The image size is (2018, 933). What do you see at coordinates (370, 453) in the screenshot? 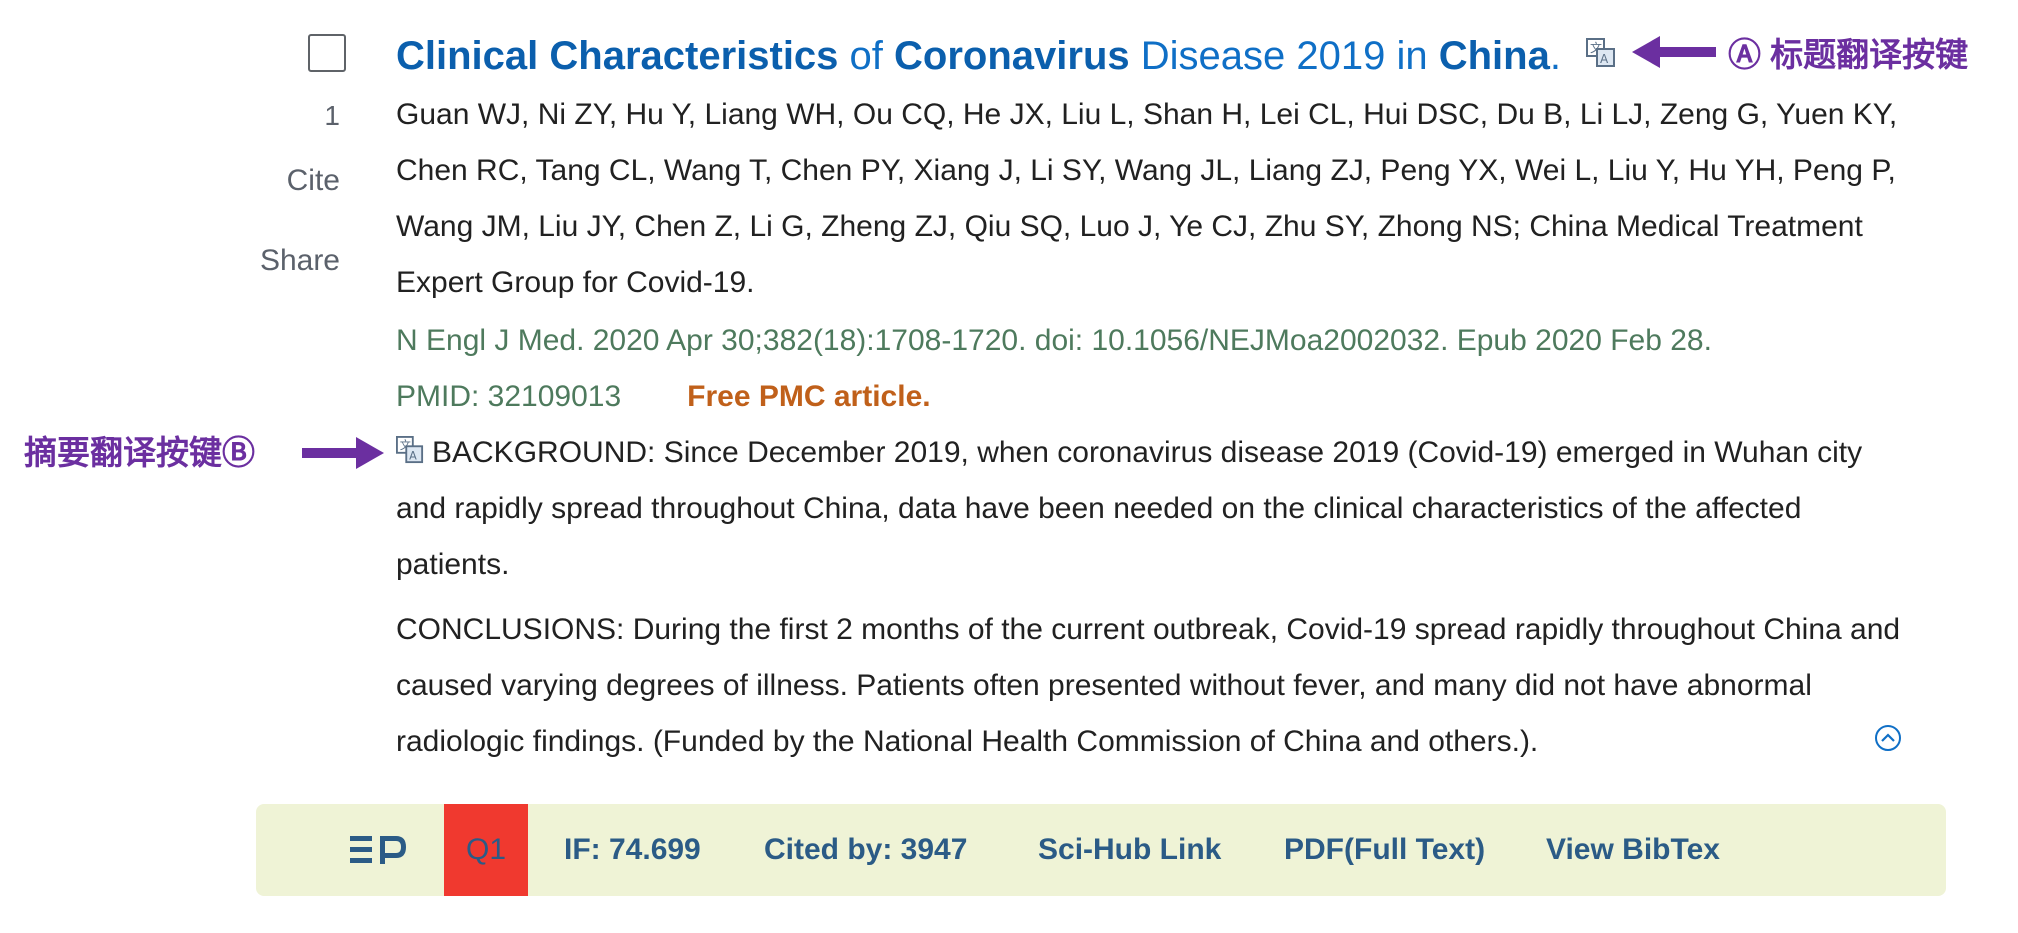
I see `annotation-arrow-b-head` at bounding box center [370, 453].